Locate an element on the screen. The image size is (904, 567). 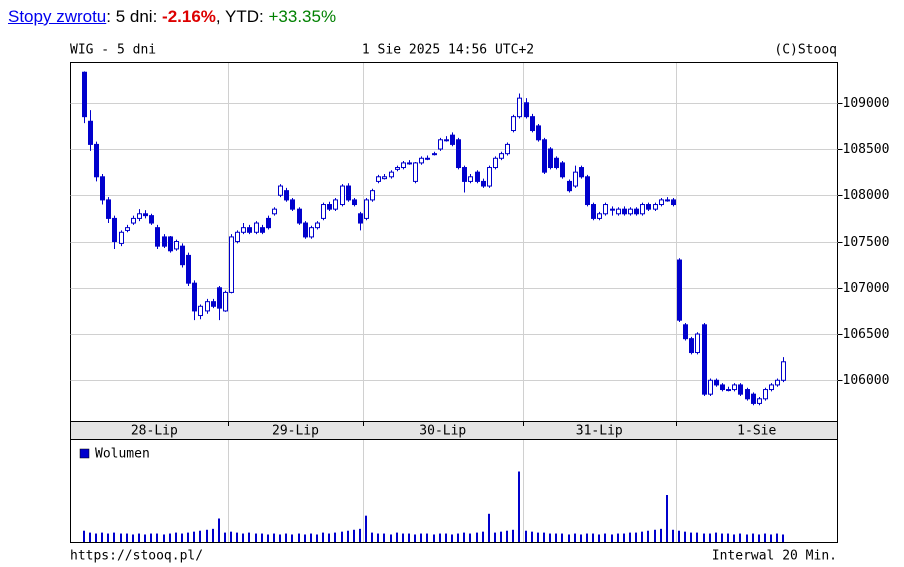
y-tick-label: 106500 is located at coordinates (866, 334).